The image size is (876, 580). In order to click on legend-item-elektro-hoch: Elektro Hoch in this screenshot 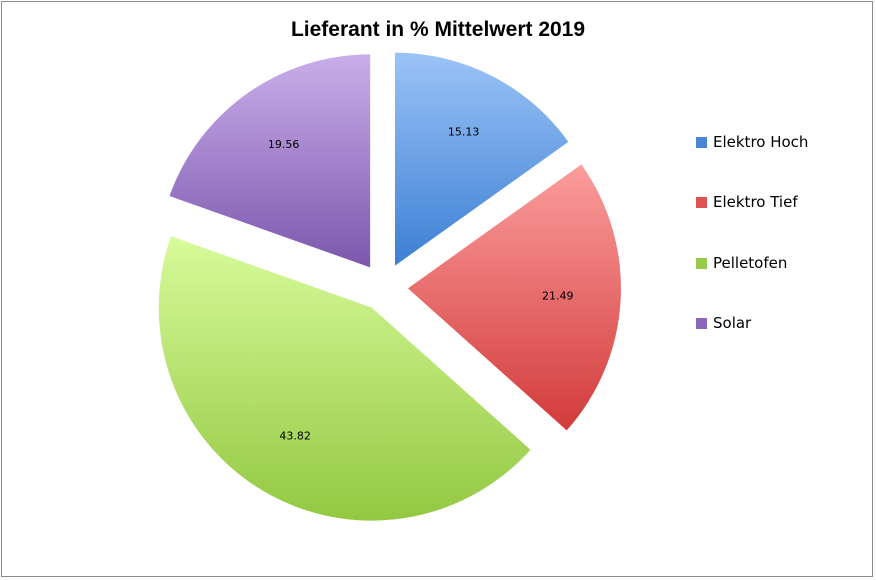, I will do `click(781, 142)`.